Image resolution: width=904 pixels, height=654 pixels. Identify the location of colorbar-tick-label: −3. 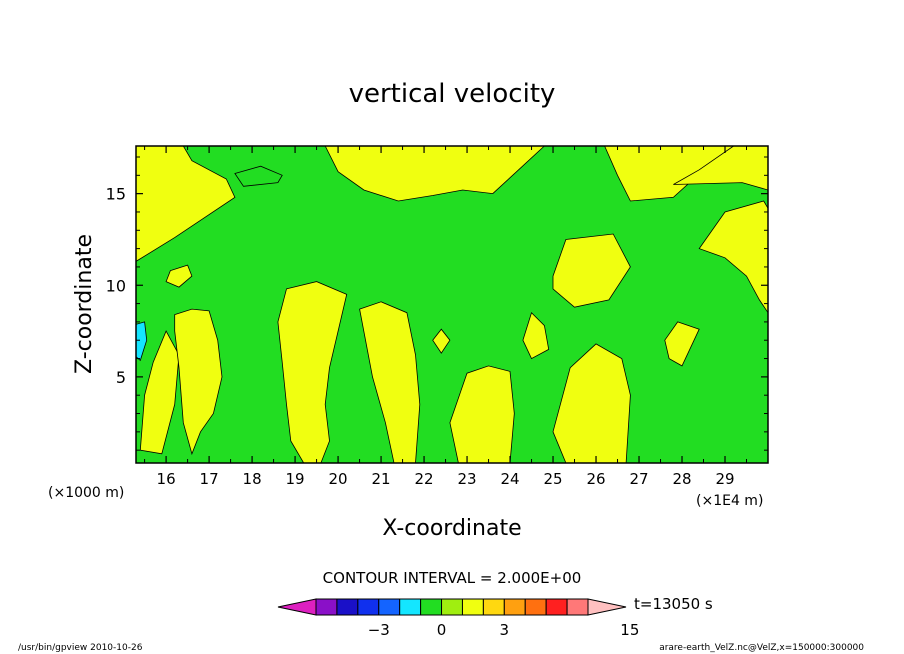
(379, 630).